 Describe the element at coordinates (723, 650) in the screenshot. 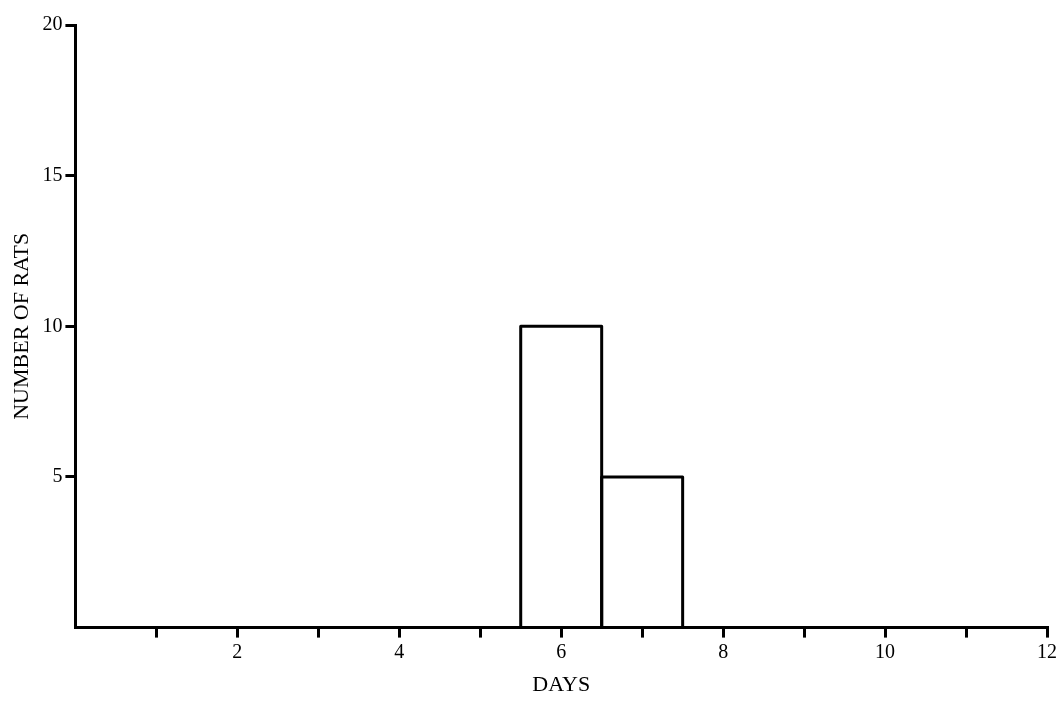

I see `x-tick-label: 8` at that location.